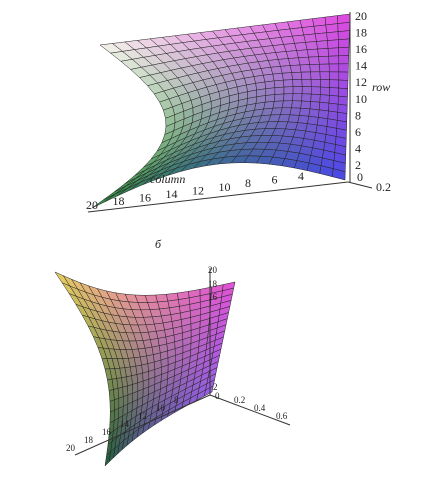  I want to click on column-label: column, so click(167, 179).